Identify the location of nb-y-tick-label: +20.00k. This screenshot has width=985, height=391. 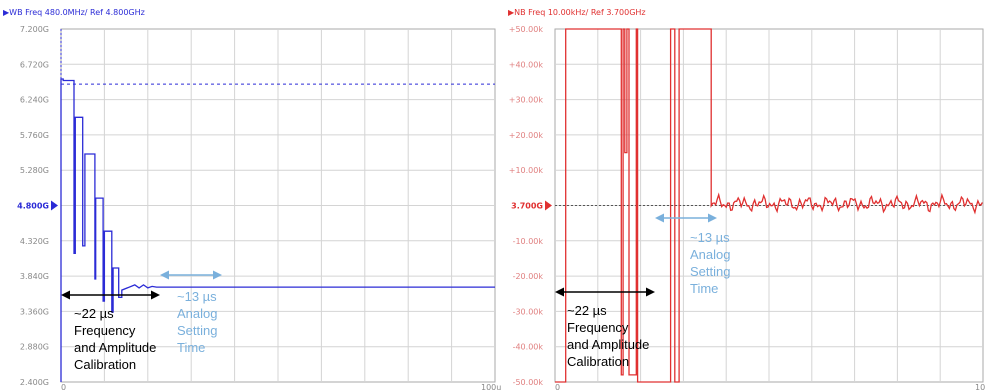
(526, 135).